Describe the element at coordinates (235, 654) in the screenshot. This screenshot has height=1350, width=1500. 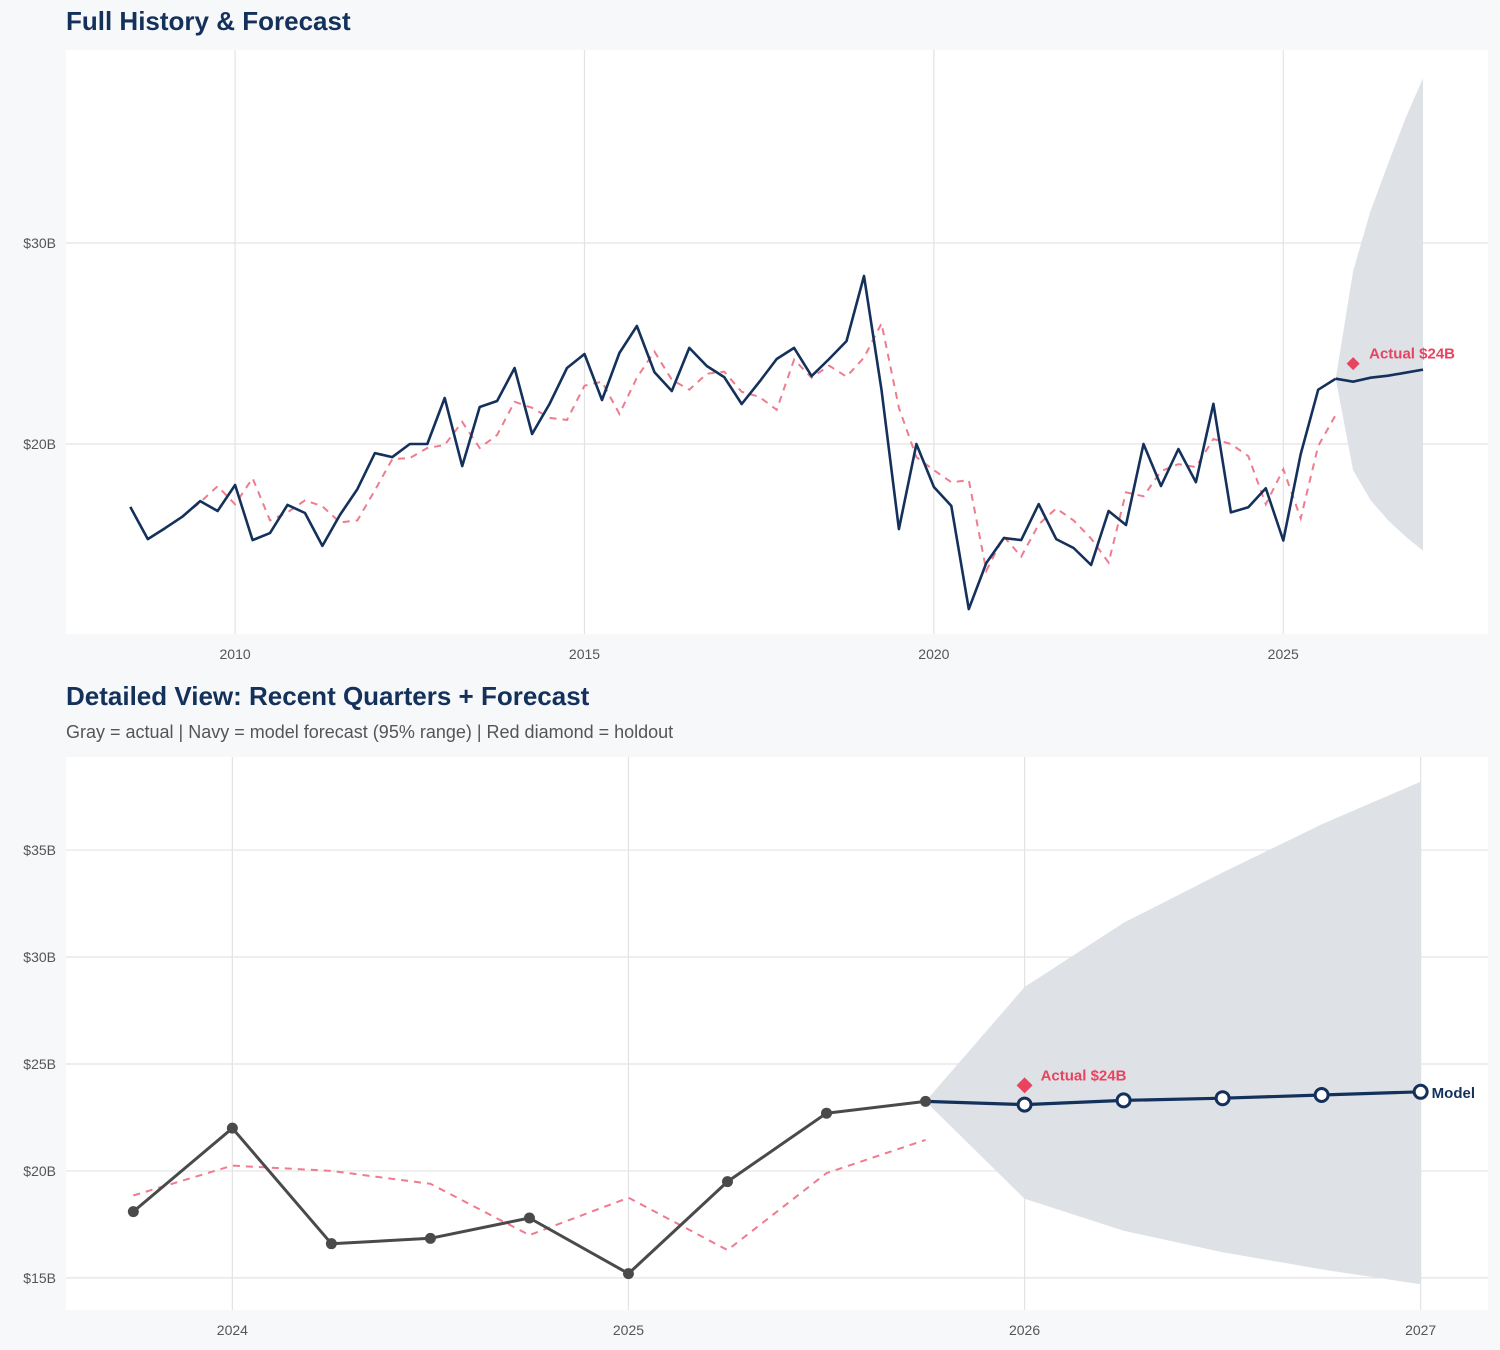
I see `x-tick-label: 2010` at that location.